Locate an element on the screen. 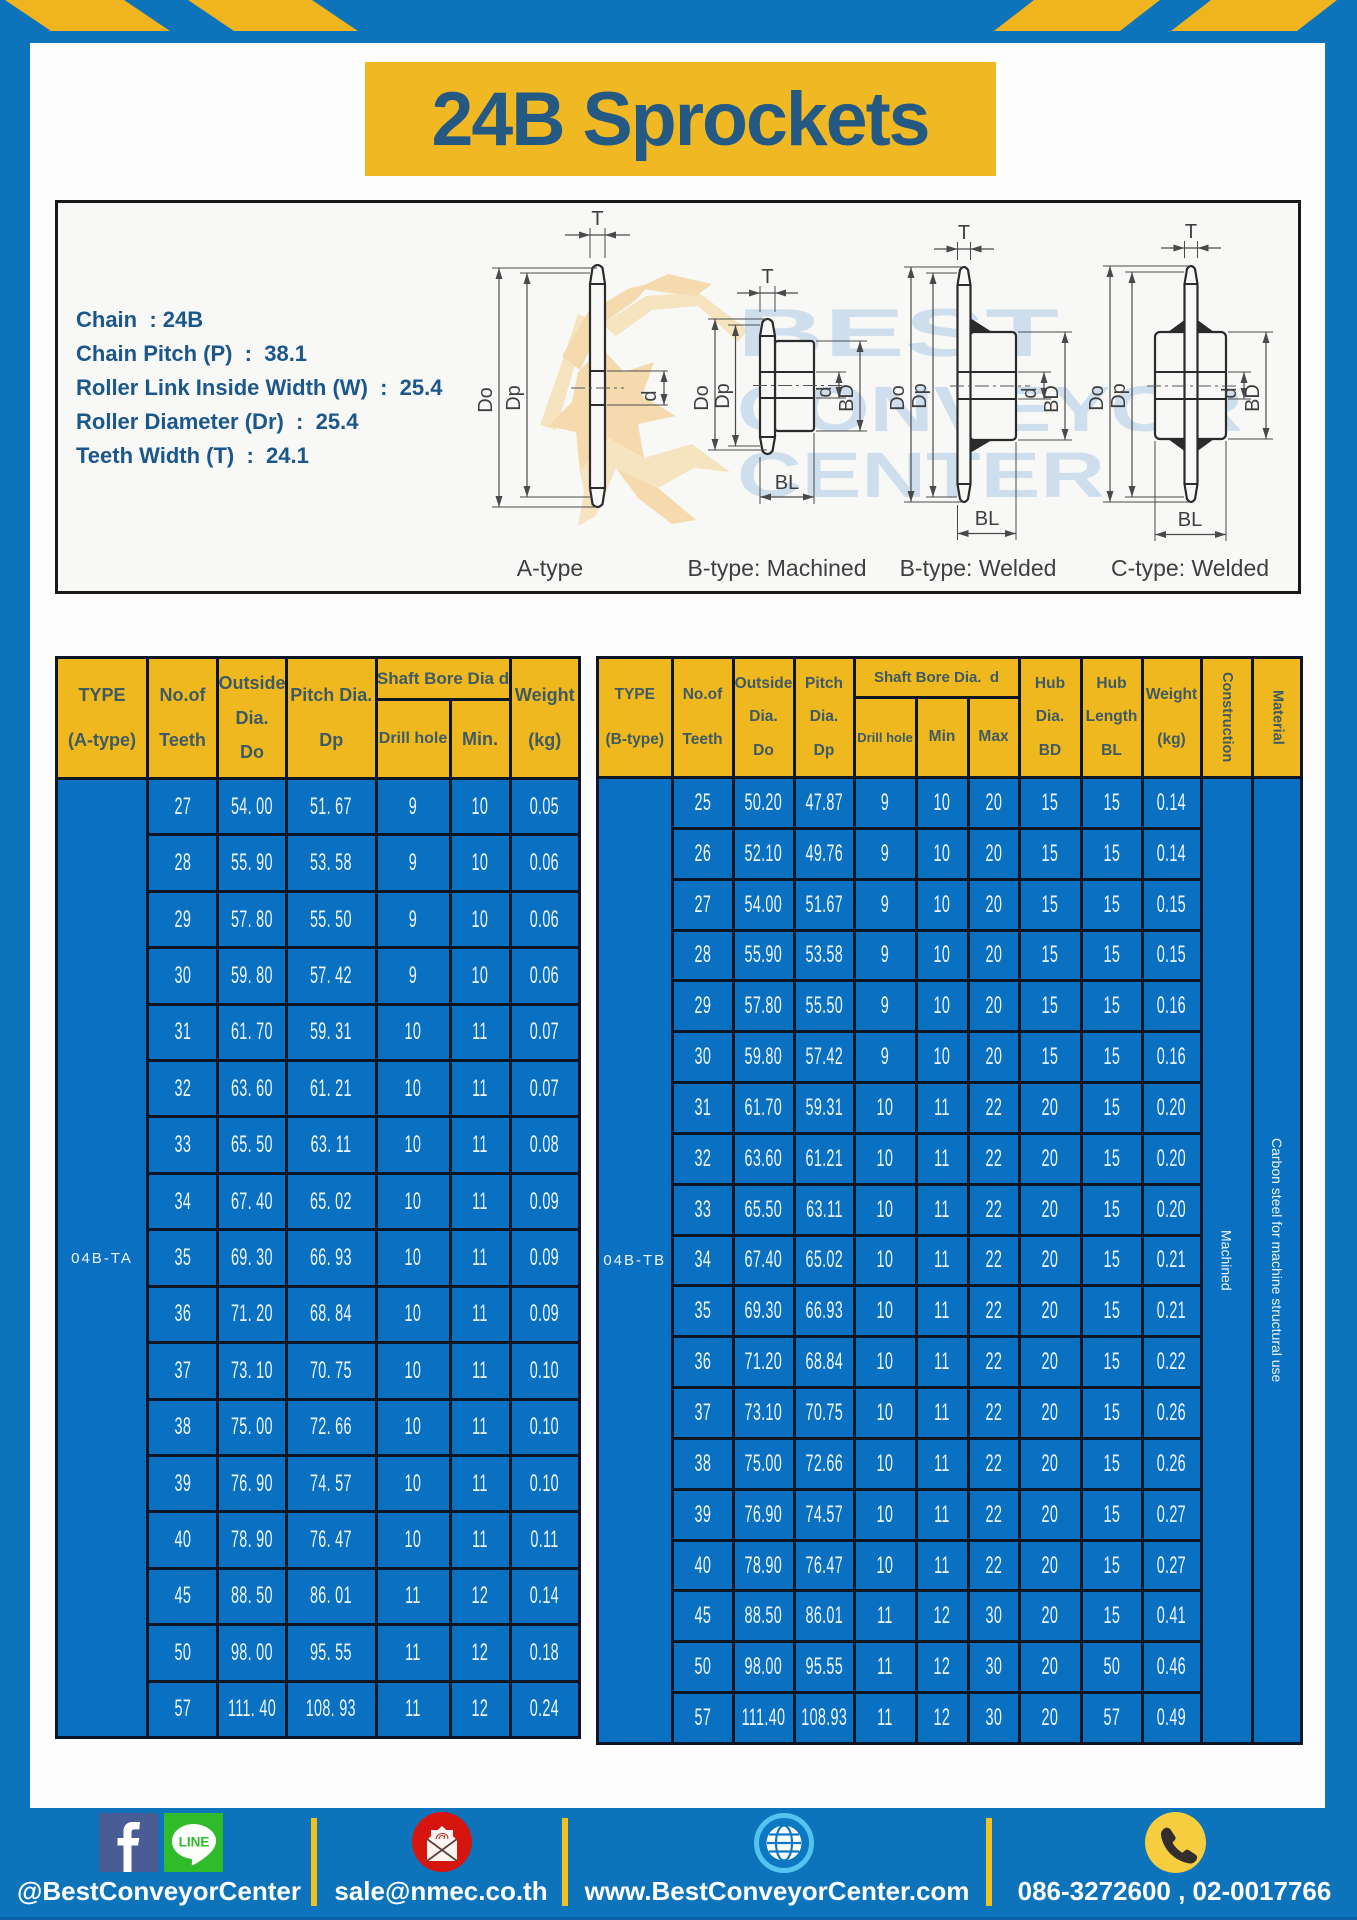 Image resolution: width=1357 pixels, height=1920 pixels. svg-text: C-type: Welded is located at coordinates (1190, 568).